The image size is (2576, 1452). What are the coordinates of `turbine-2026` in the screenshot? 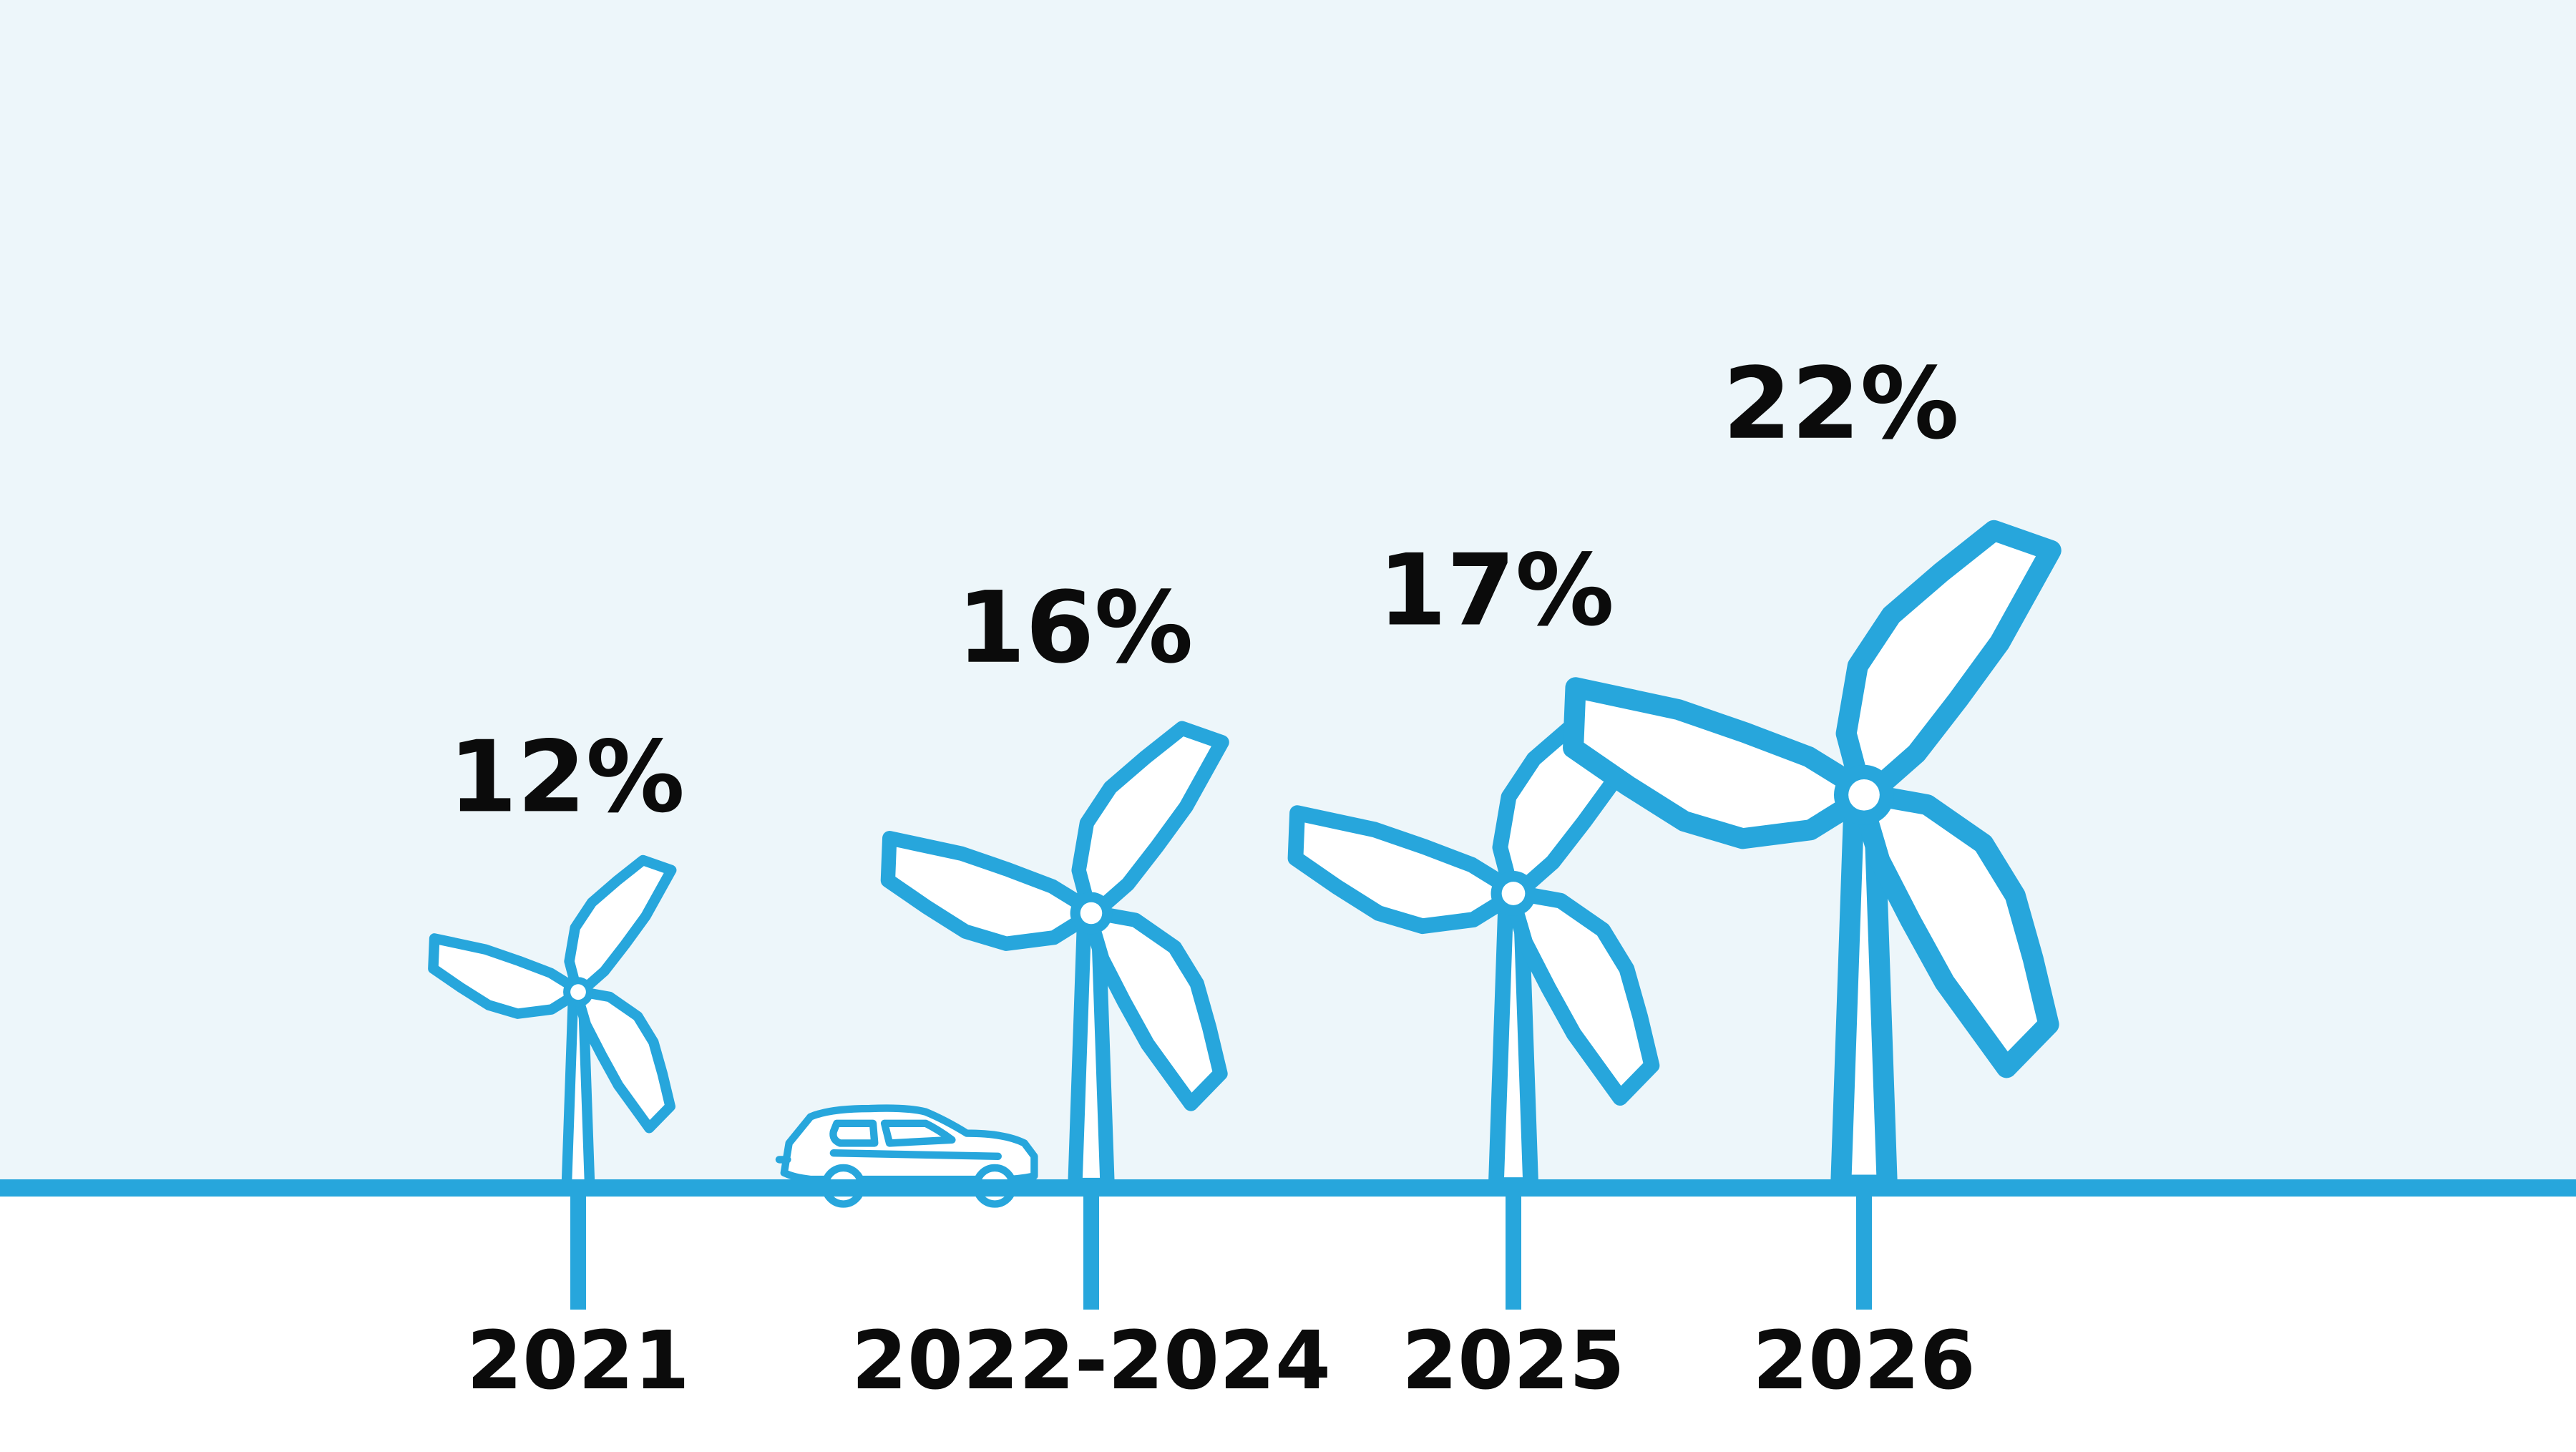 It's located at (1813, 858).